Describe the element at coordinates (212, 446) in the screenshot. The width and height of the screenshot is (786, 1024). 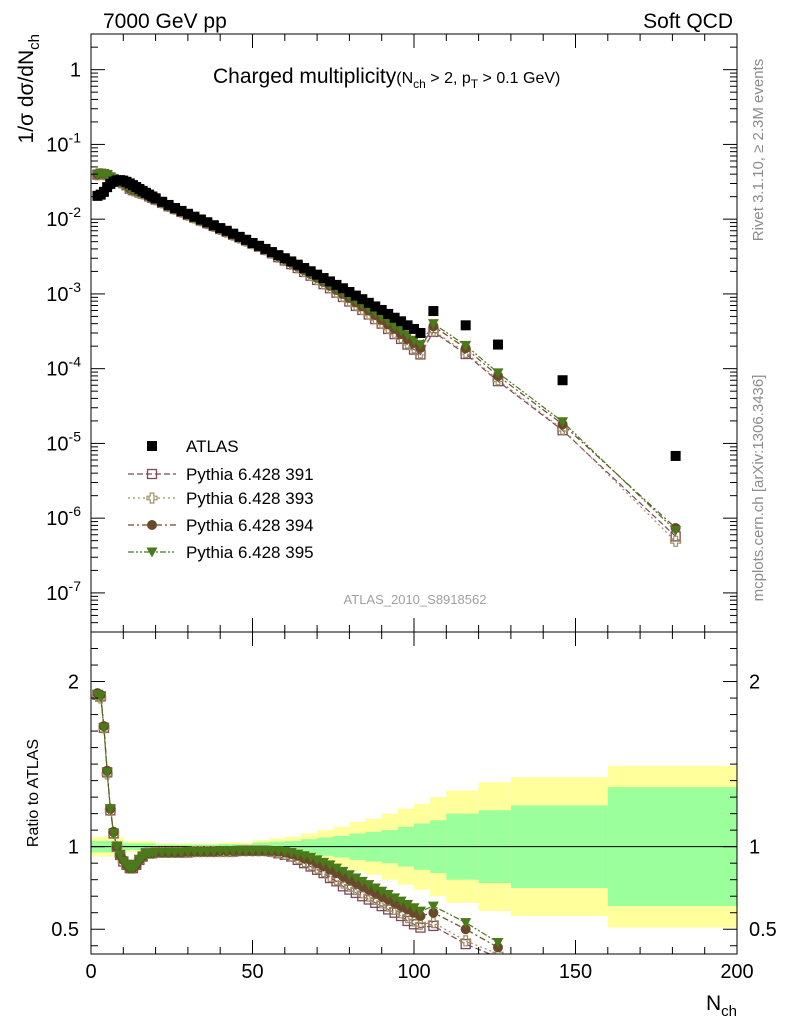
I see `legend-label: ATLAS` at that location.